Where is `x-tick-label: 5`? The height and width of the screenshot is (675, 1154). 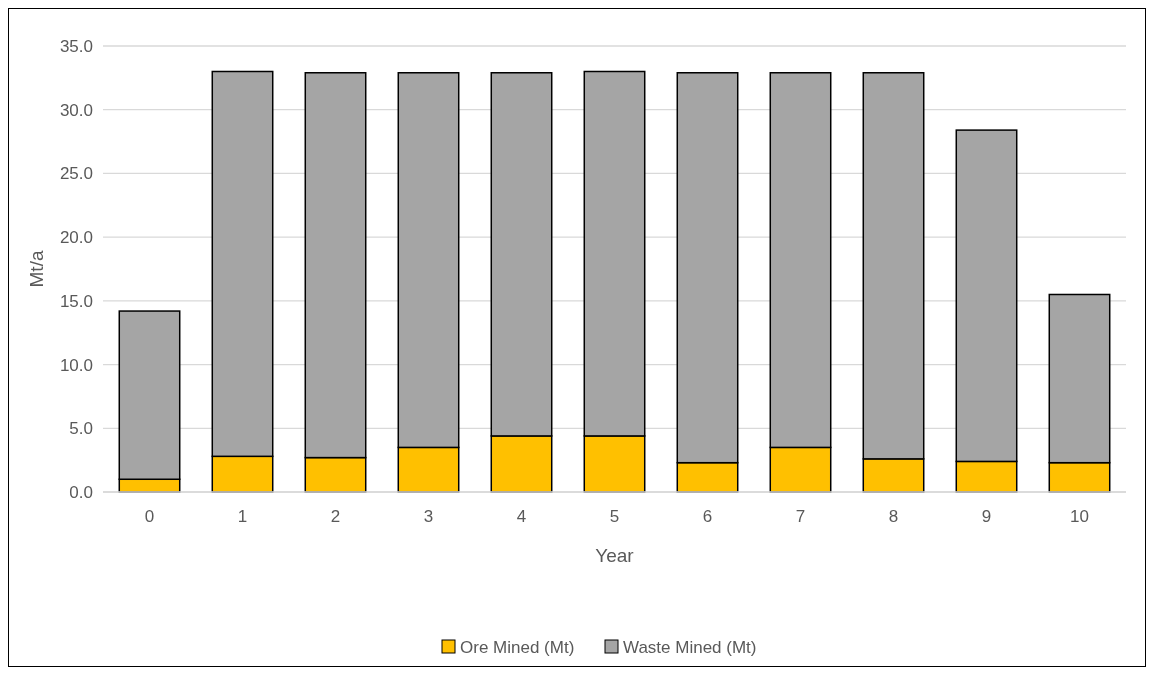
x-tick-label: 5 is located at coordinates (614, 516).